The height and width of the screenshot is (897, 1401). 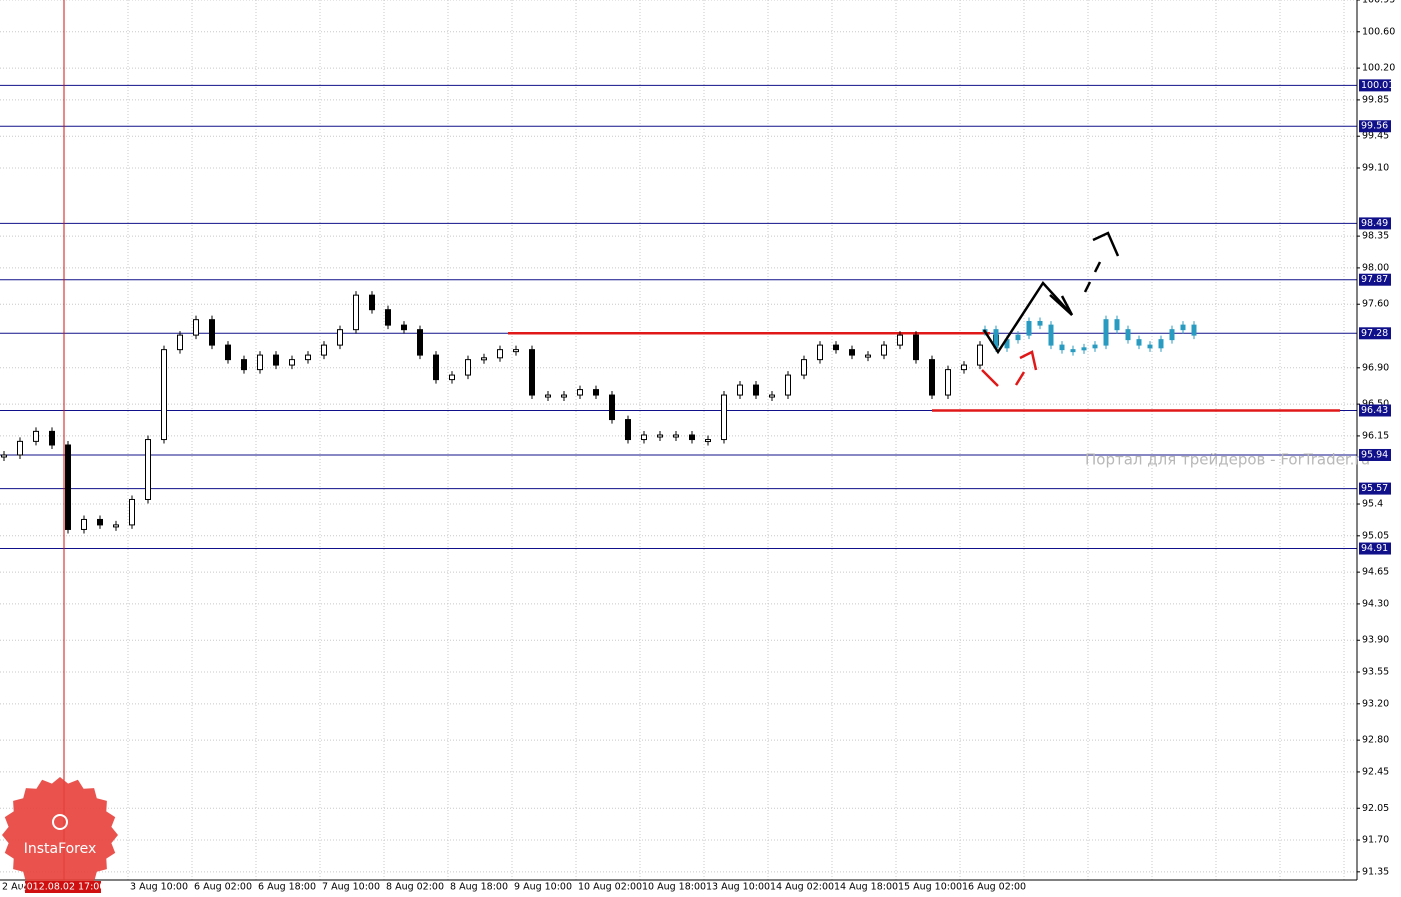 I want to click on y-tick-label: 94.30, so click(x=1375, y=603).